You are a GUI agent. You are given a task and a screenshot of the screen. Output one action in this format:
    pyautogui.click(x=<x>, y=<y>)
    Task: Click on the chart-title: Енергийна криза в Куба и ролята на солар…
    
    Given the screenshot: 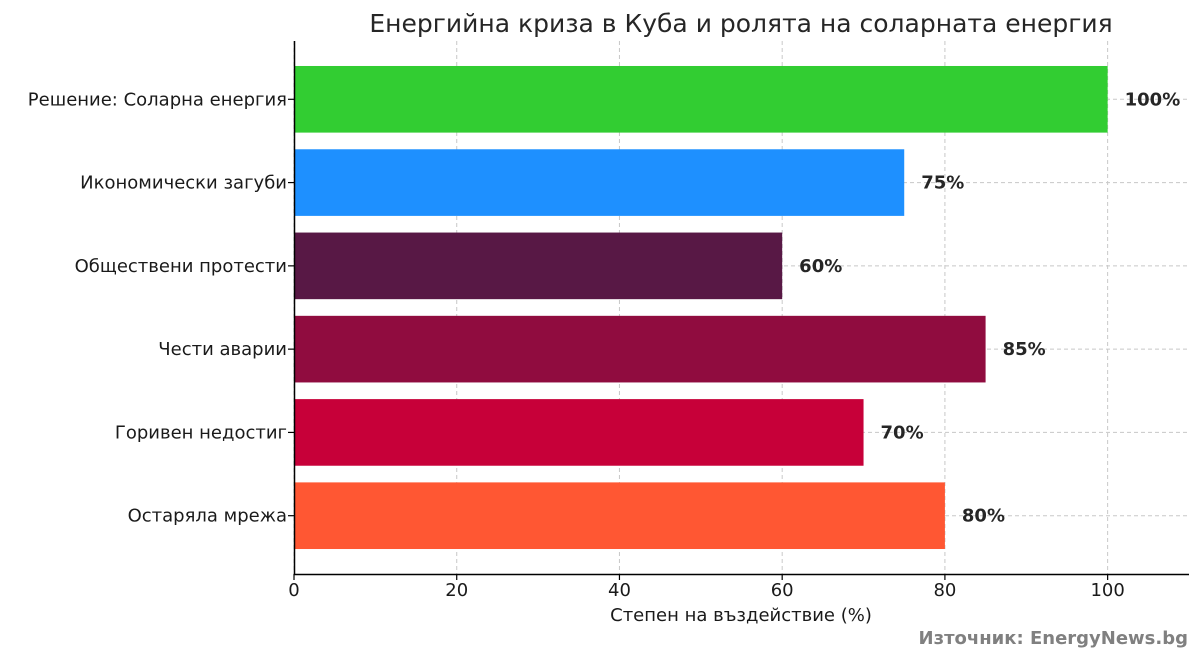 What is the action you would take?
    pyautogui.click(x=740, y=23)
    